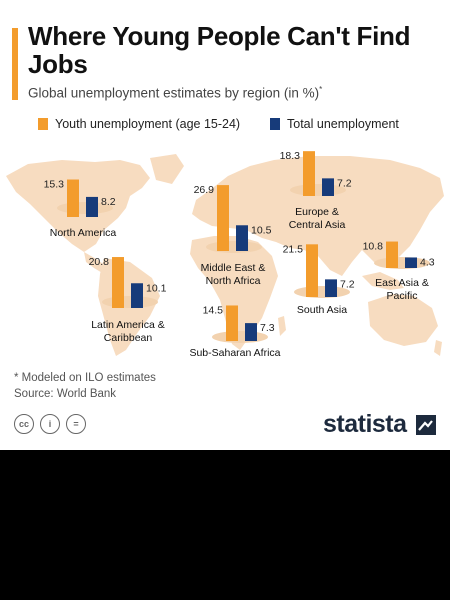  Describe the element at coordinates (312, 270) in the screenshot. I see `bar-youth-south-asia` at that location.